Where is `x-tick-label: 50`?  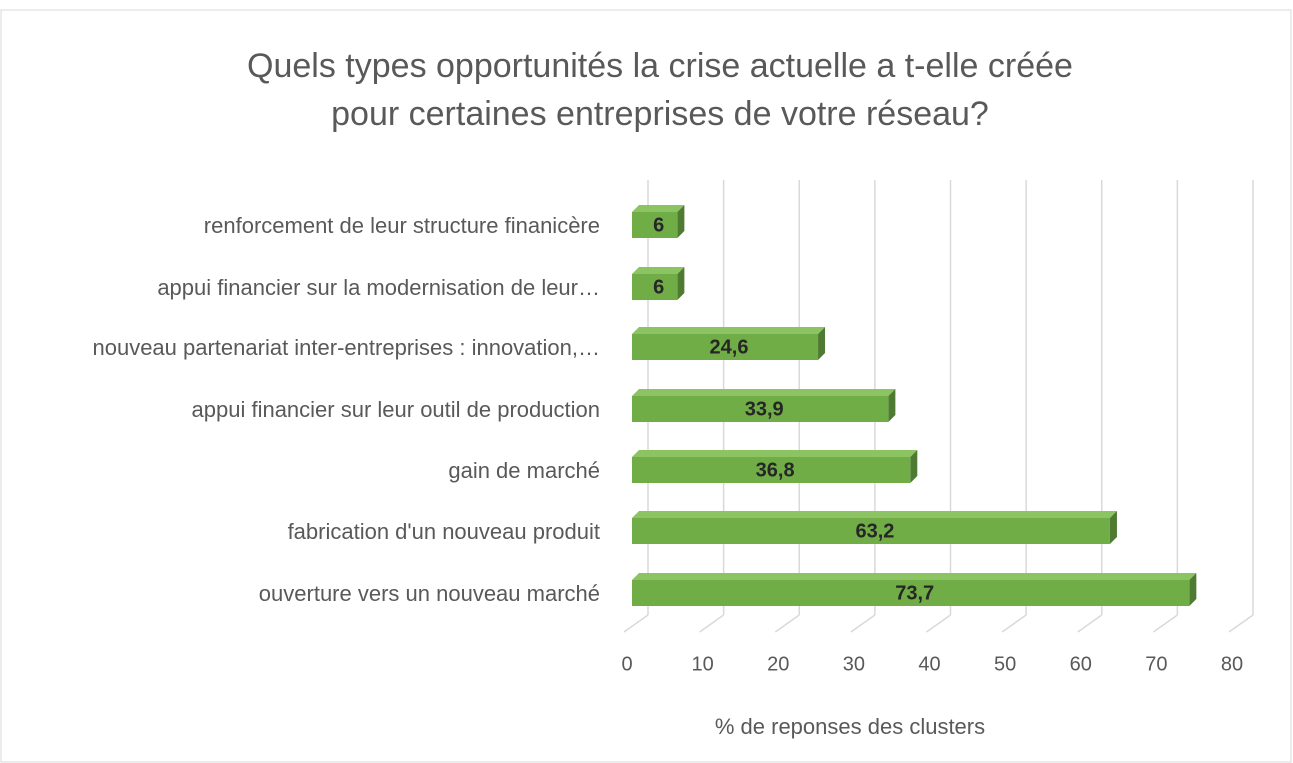
x-tick-label: 50 is located at coordinates (1005, 664).